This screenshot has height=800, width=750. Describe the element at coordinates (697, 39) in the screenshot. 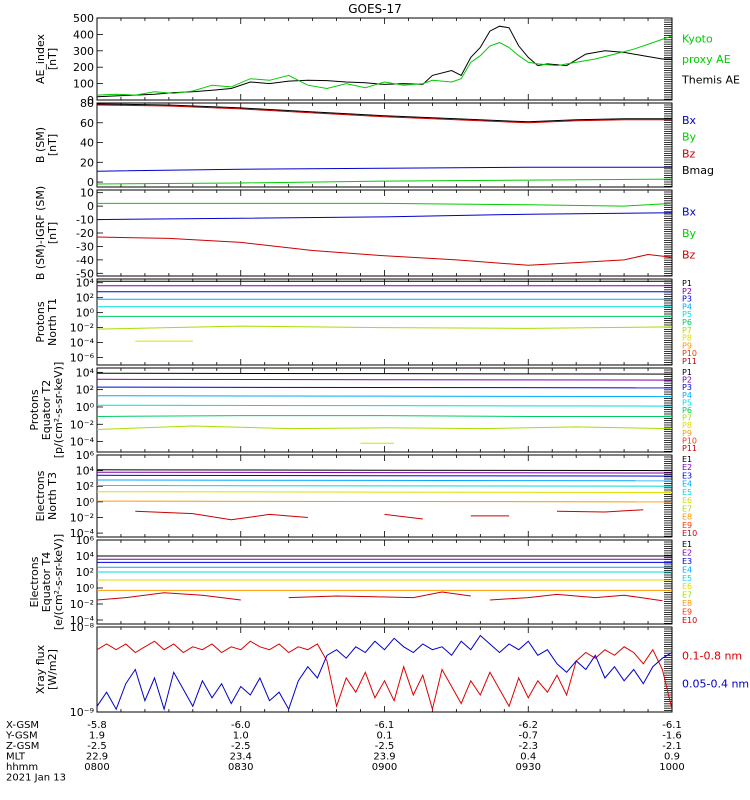

I see `legend-label: Kyoto` at that location.